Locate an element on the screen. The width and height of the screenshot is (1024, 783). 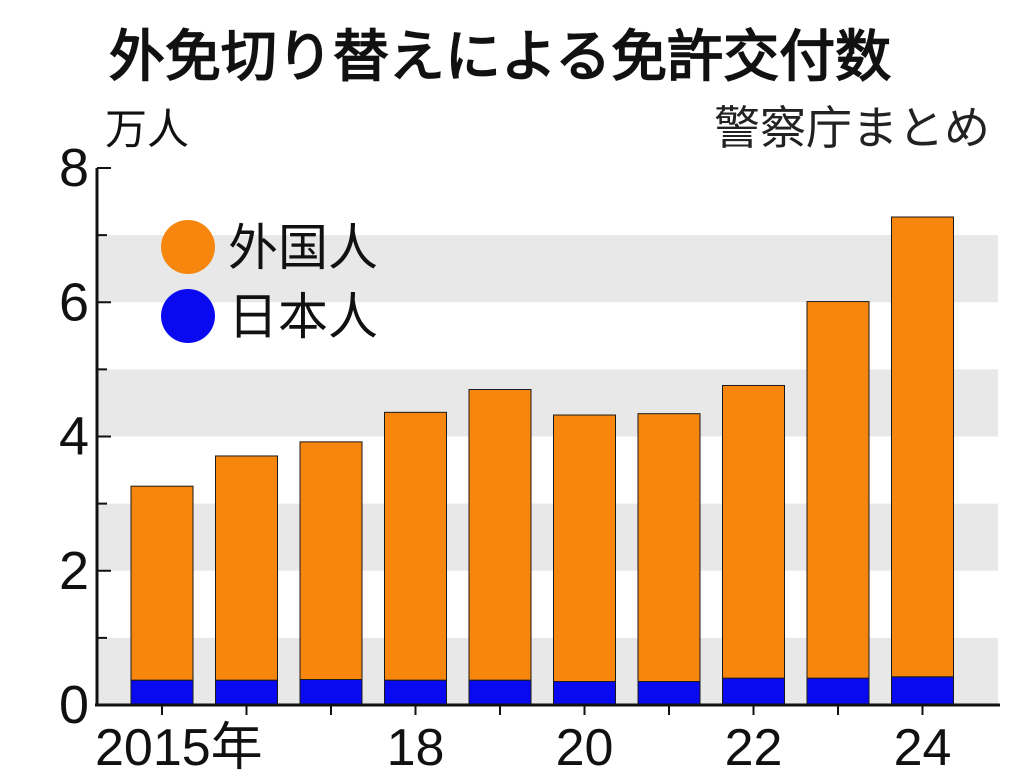
legend-swatch-japanese is located at coordinates (188, 316).